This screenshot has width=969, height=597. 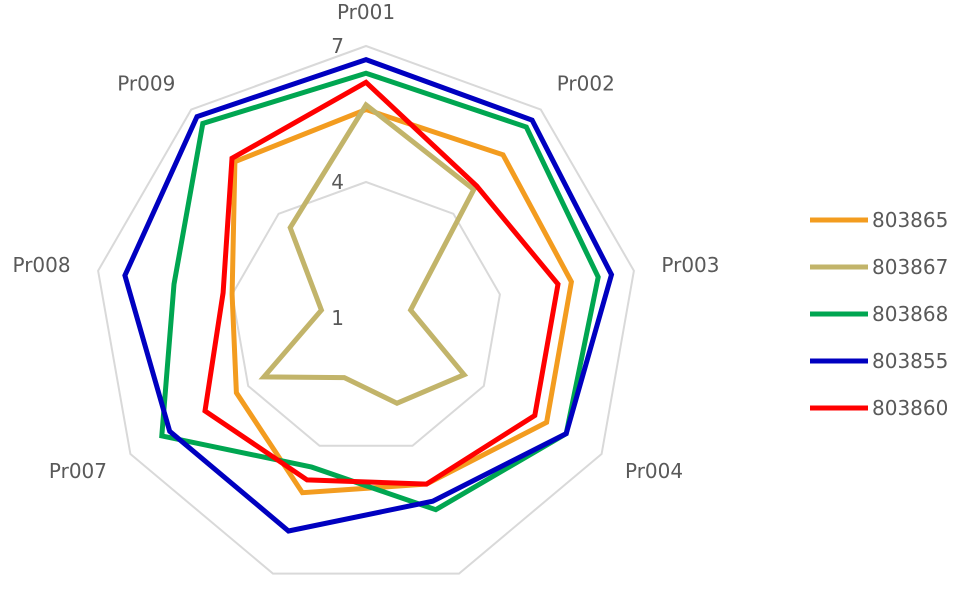 What do you see at coordinates (910, 267) in the screenshot?
I see `legend-label: 803867` at bounding box center [910, 267].